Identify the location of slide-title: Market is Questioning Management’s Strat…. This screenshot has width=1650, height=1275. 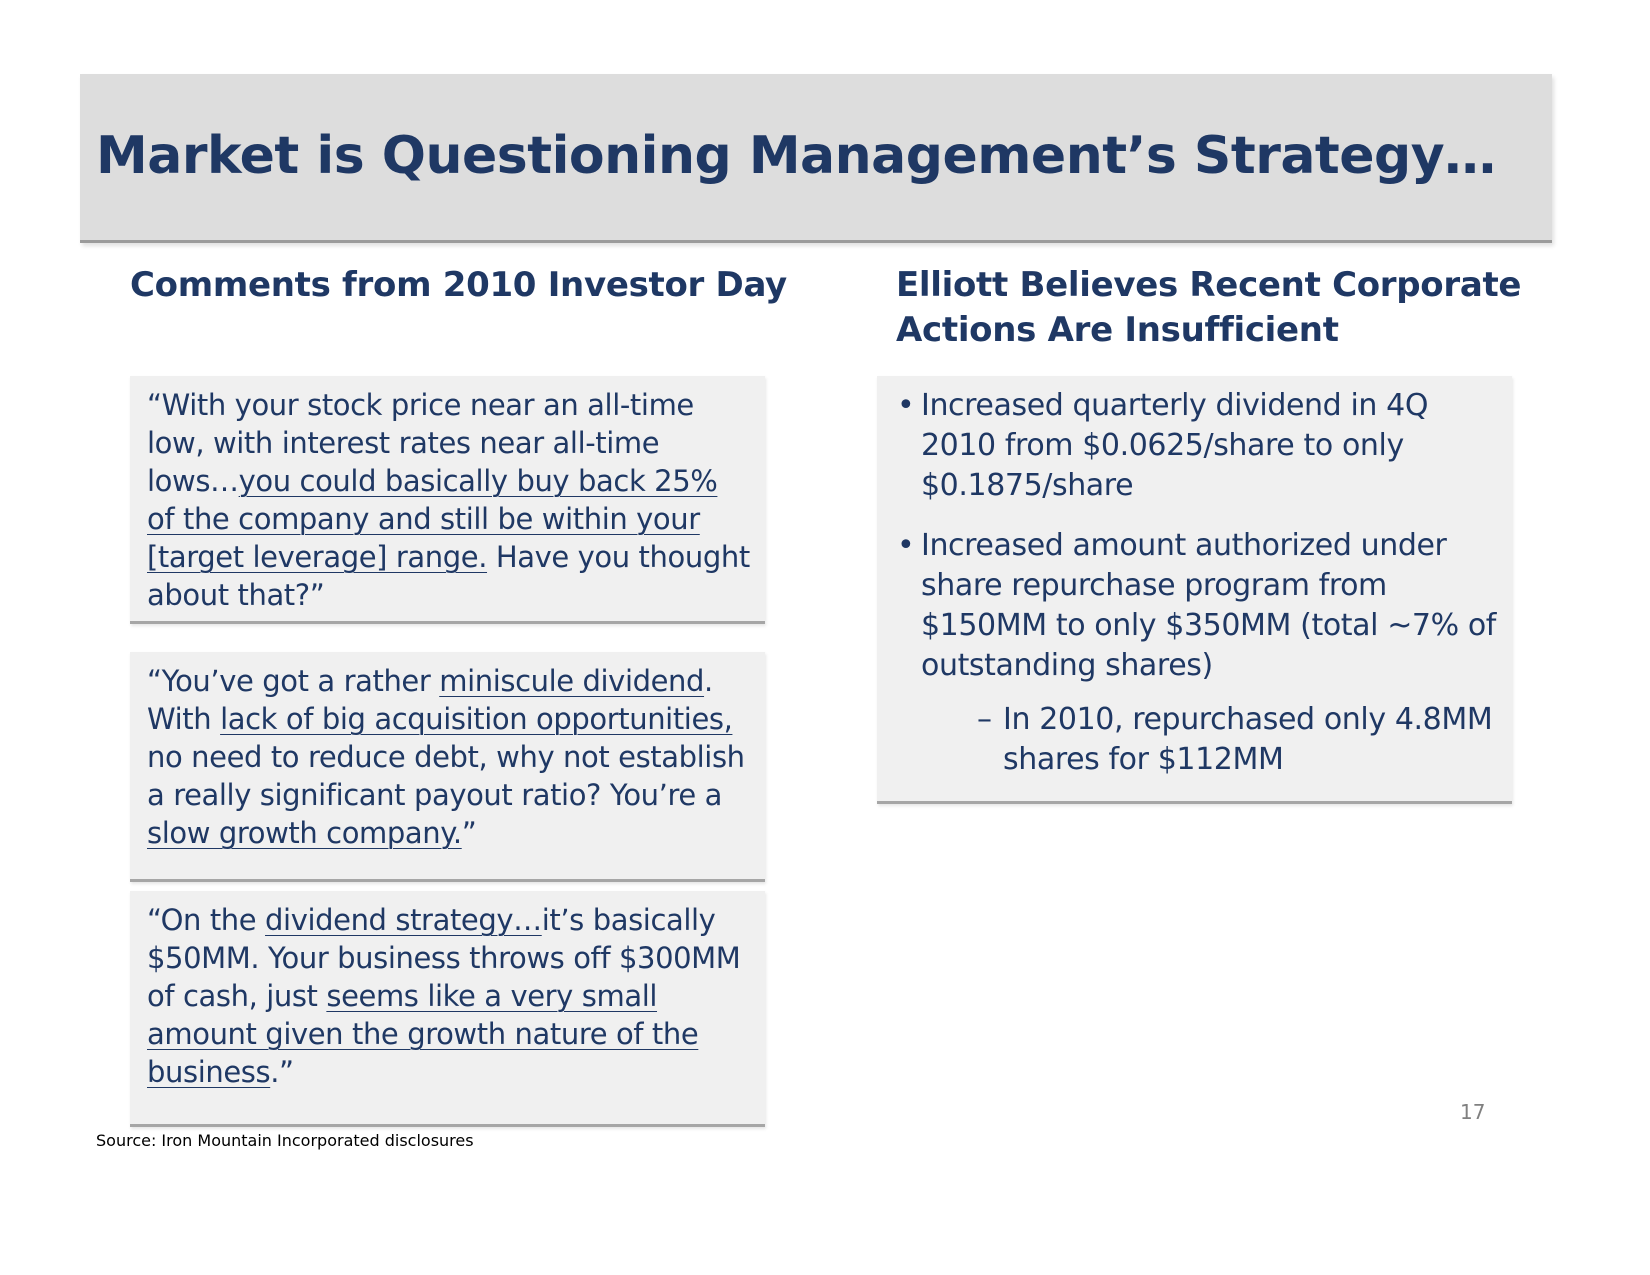
(796, 156).